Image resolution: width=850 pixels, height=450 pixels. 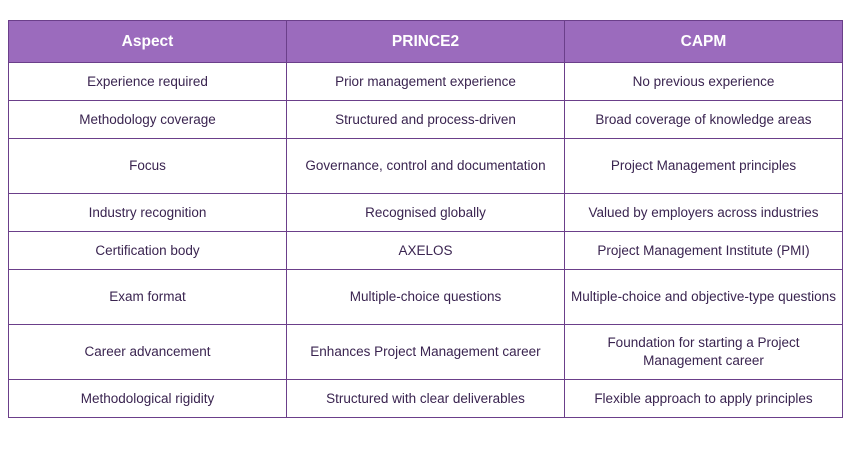 What do you see at coordinates (703, 41) in the screenshot?
I see `header-capm: CAPM` at bounding box center [703, 41].